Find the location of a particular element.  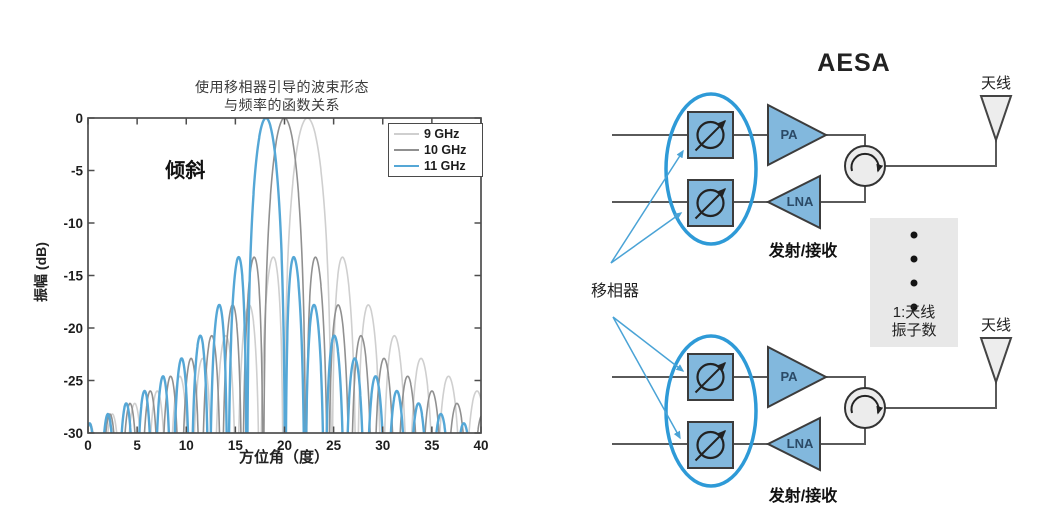

x-tick-label: 10 is located at coordinates (186, 445).